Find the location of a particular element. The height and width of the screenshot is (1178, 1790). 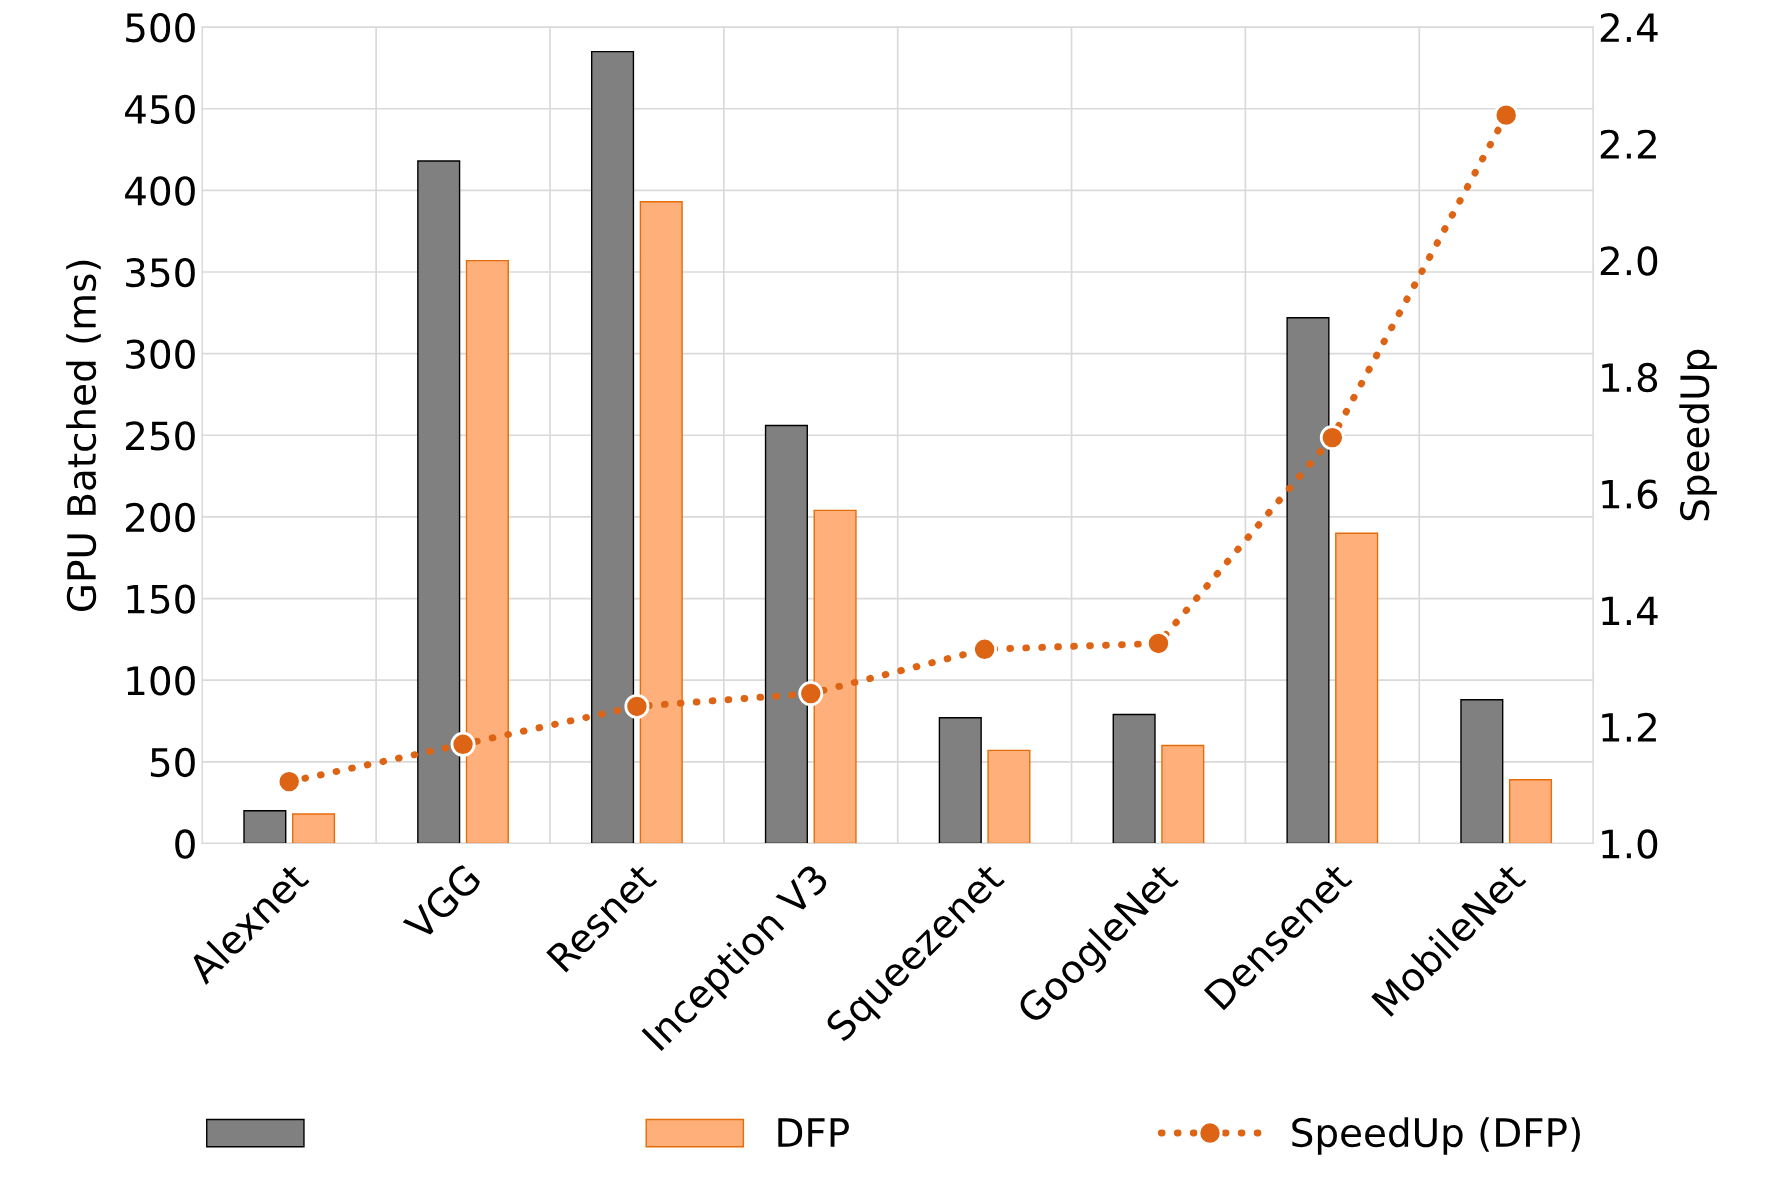

y2-axis-title: SpeedUp is located at coordinates (1698, 435).